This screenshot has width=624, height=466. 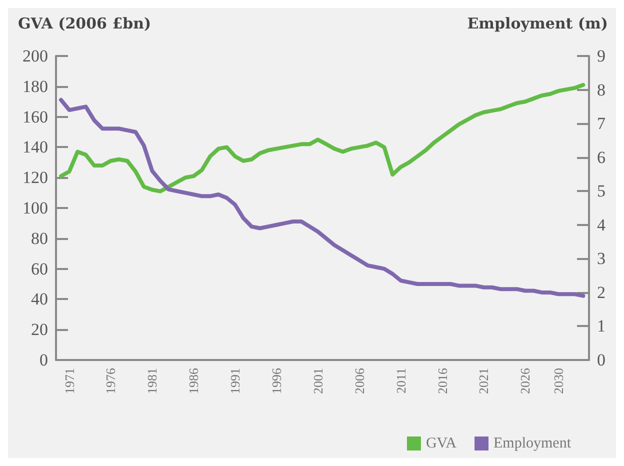 What do you see at coordinates (35, 56) in the screenshot?
I see `y-tick-label: 200` at bounding box center [35, 56].